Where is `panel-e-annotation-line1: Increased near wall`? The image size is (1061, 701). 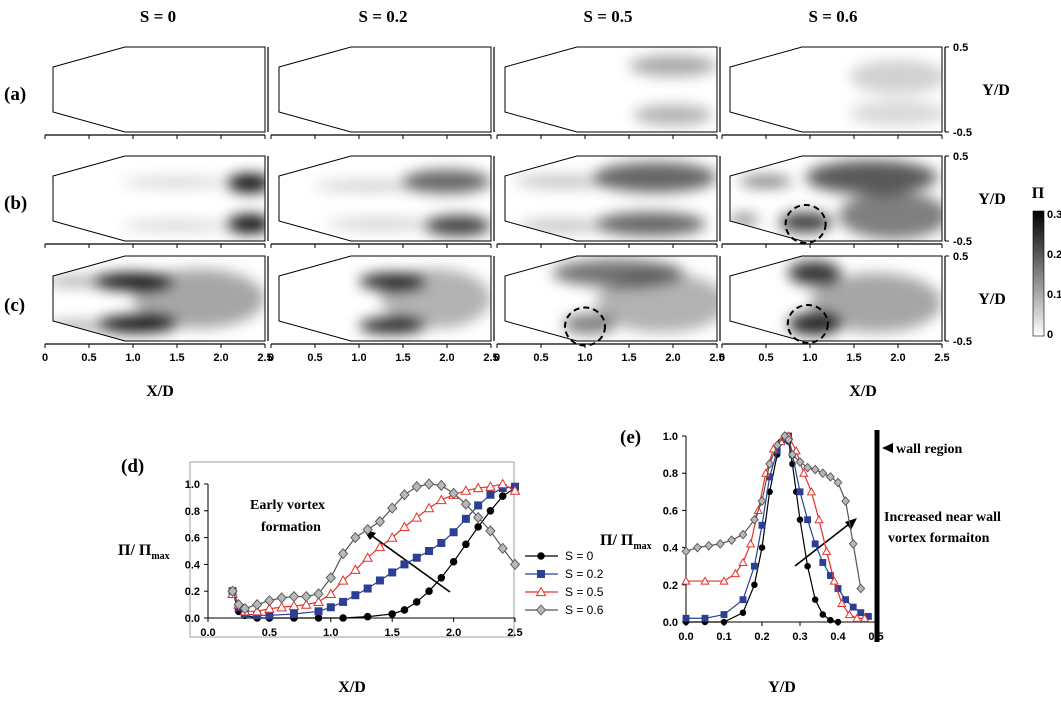
panel-e-annotation-line1: Increased near wall is located at coordinates (942, 517).